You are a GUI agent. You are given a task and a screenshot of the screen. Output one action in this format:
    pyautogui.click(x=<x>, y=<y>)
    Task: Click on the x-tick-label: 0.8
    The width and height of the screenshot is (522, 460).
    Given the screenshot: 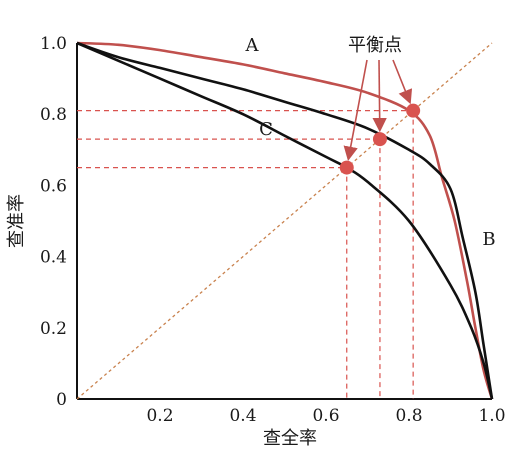 What is the action you would take?
    pyautogui.click(x=408, y=416)
    